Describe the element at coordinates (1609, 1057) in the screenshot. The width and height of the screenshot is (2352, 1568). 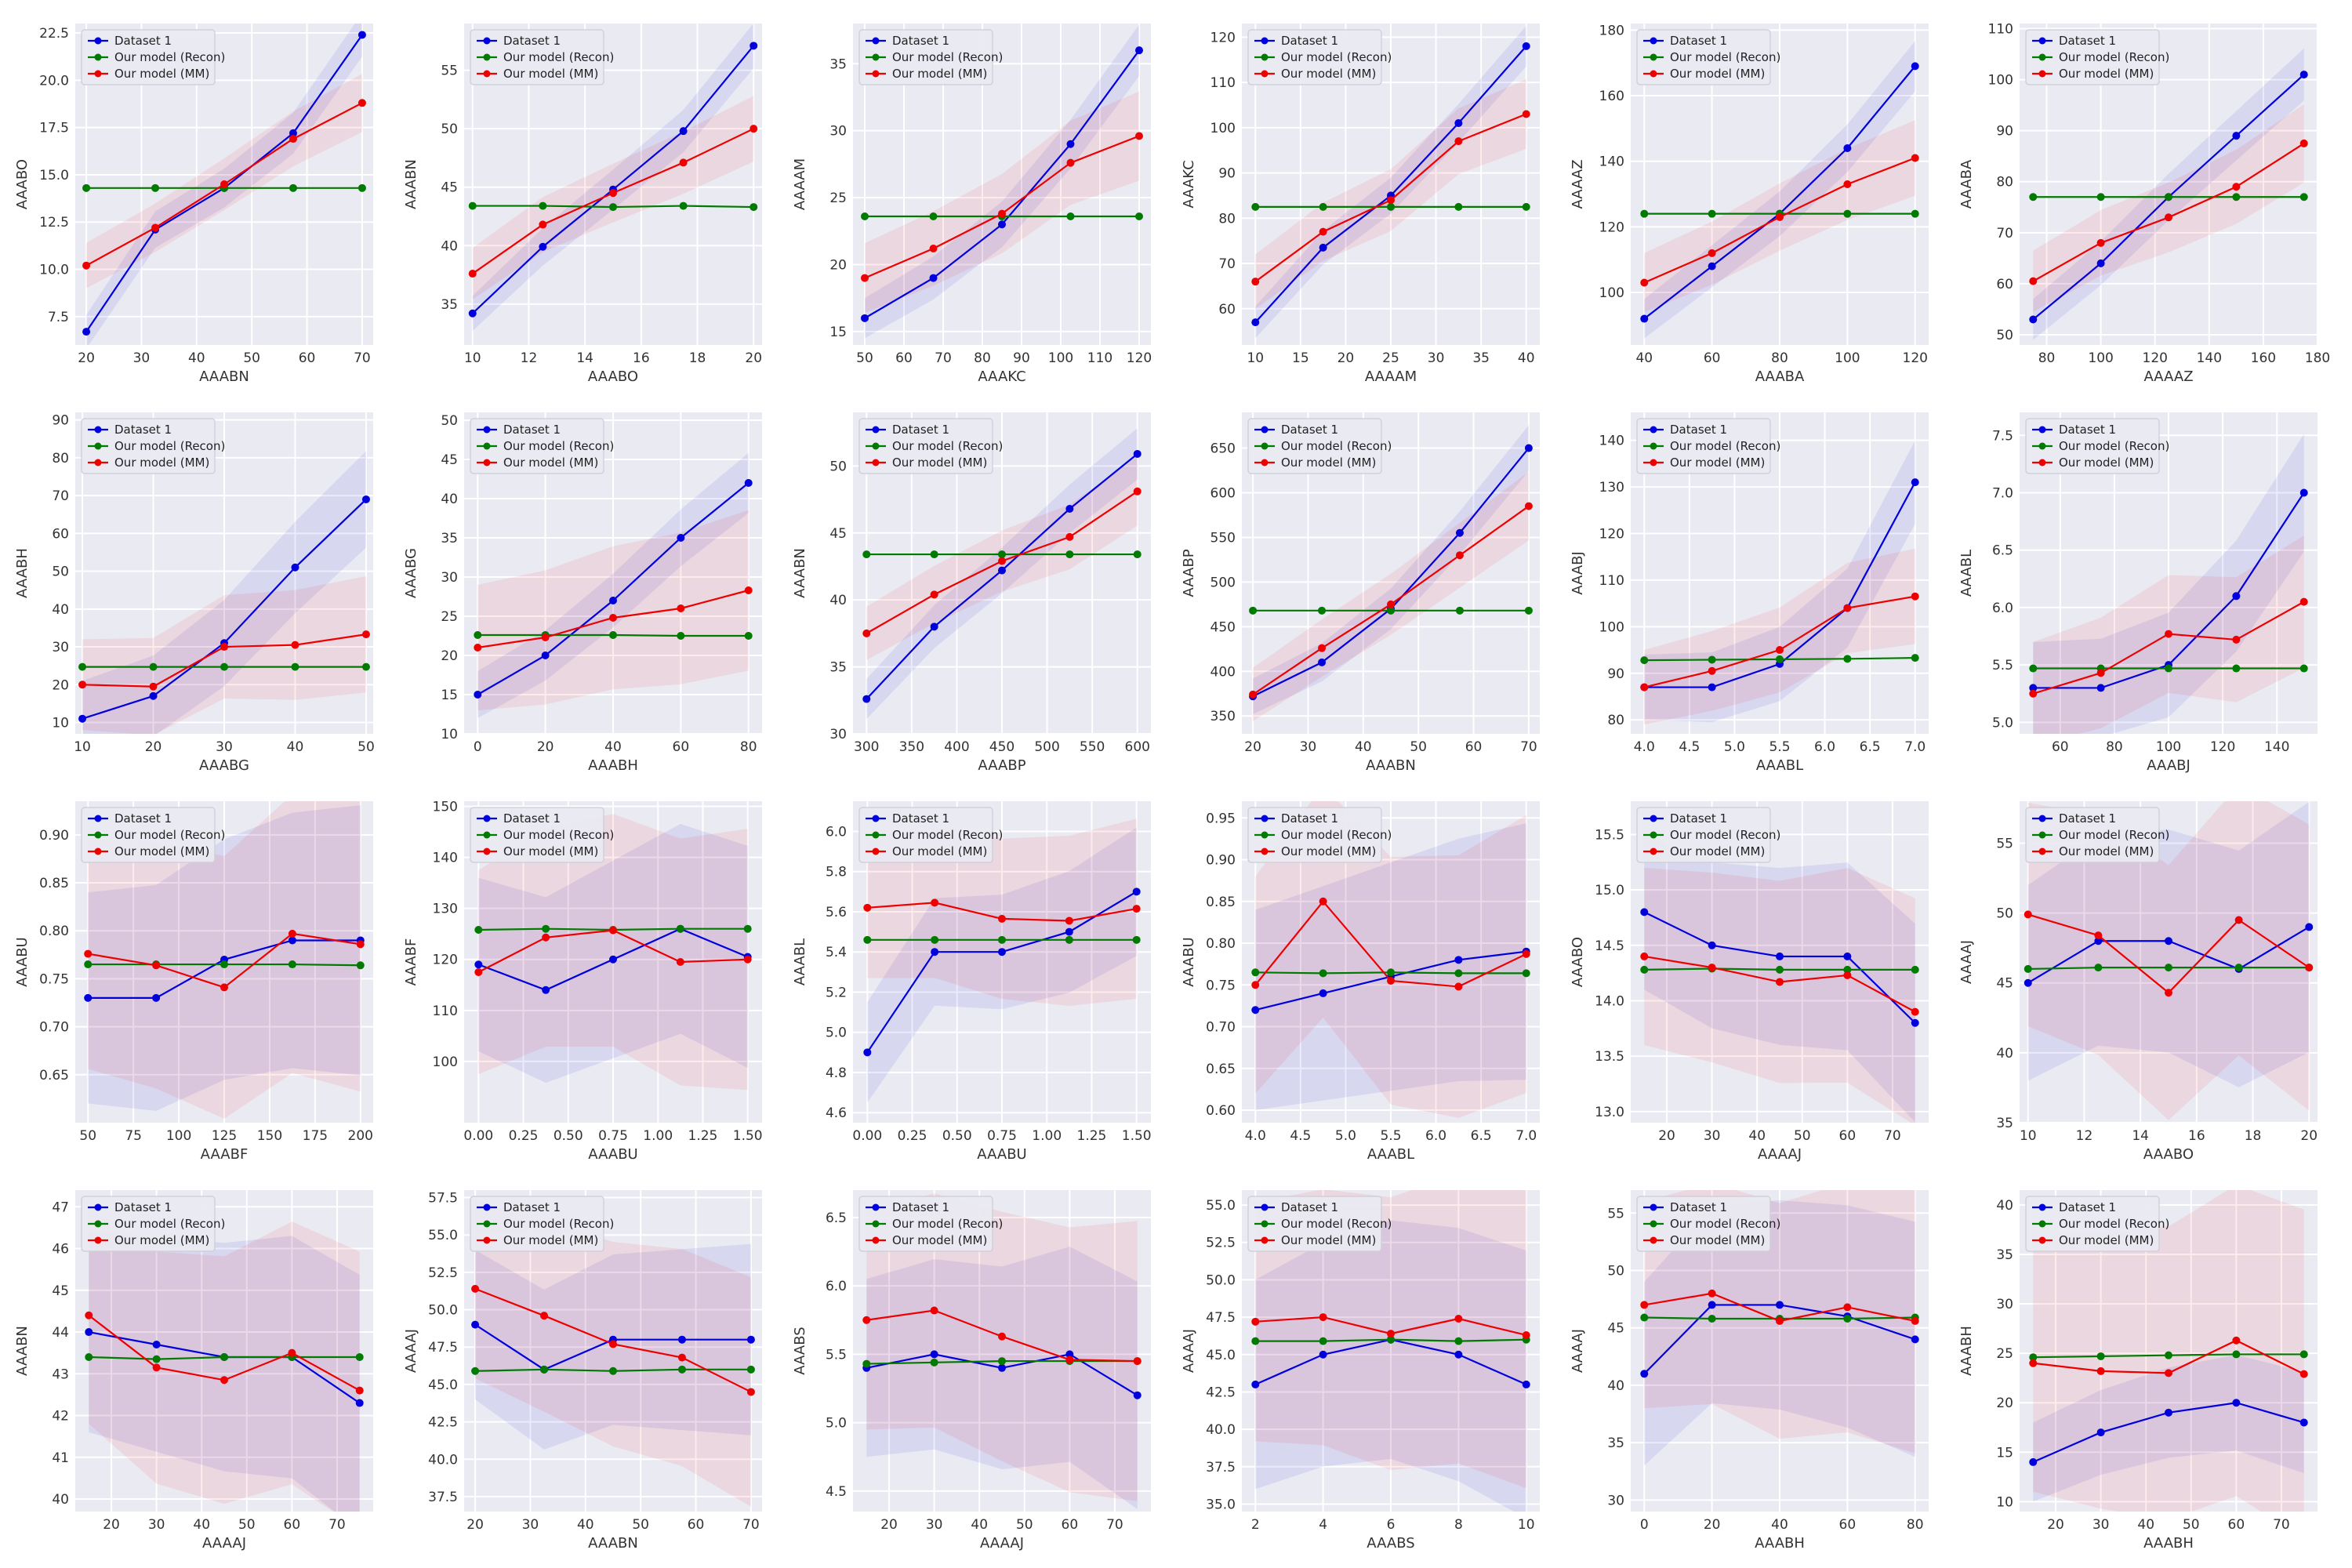
I see `y-tick-label: 13.5` at that location.